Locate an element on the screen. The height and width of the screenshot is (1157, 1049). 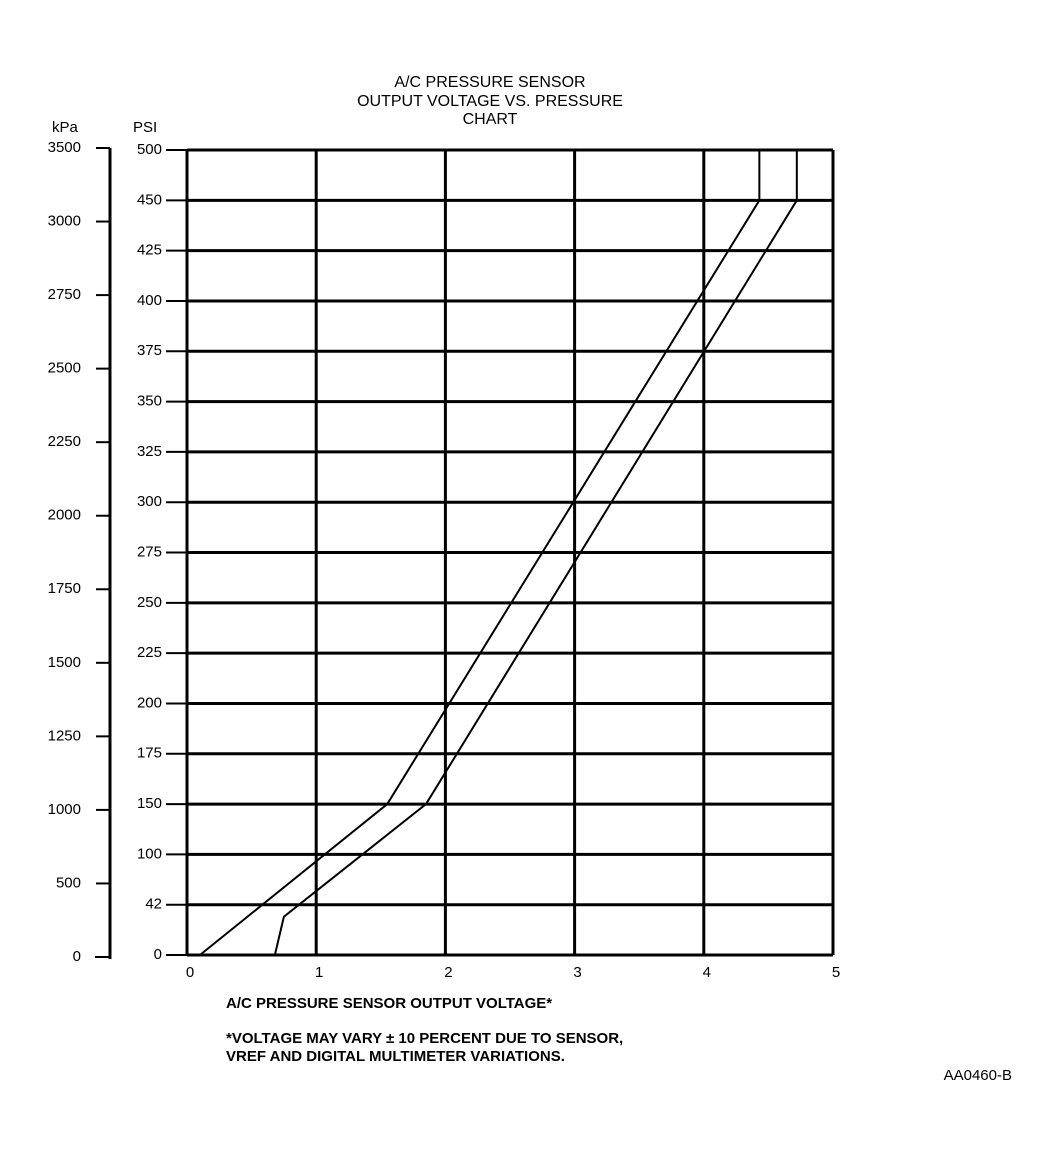
y-tick-label: 375 is located at coordinates (149, 350).